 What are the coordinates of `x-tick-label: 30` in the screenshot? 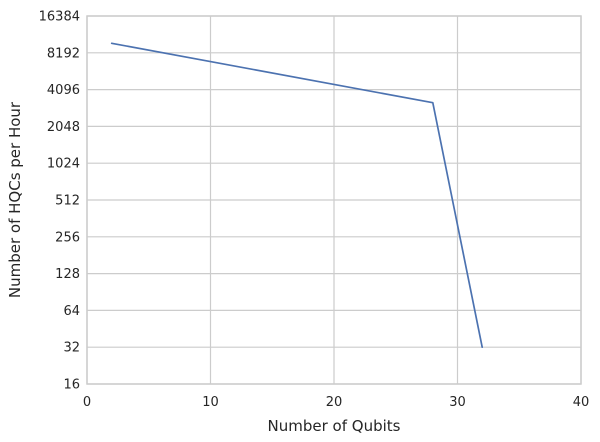 It's located at (457, 402).